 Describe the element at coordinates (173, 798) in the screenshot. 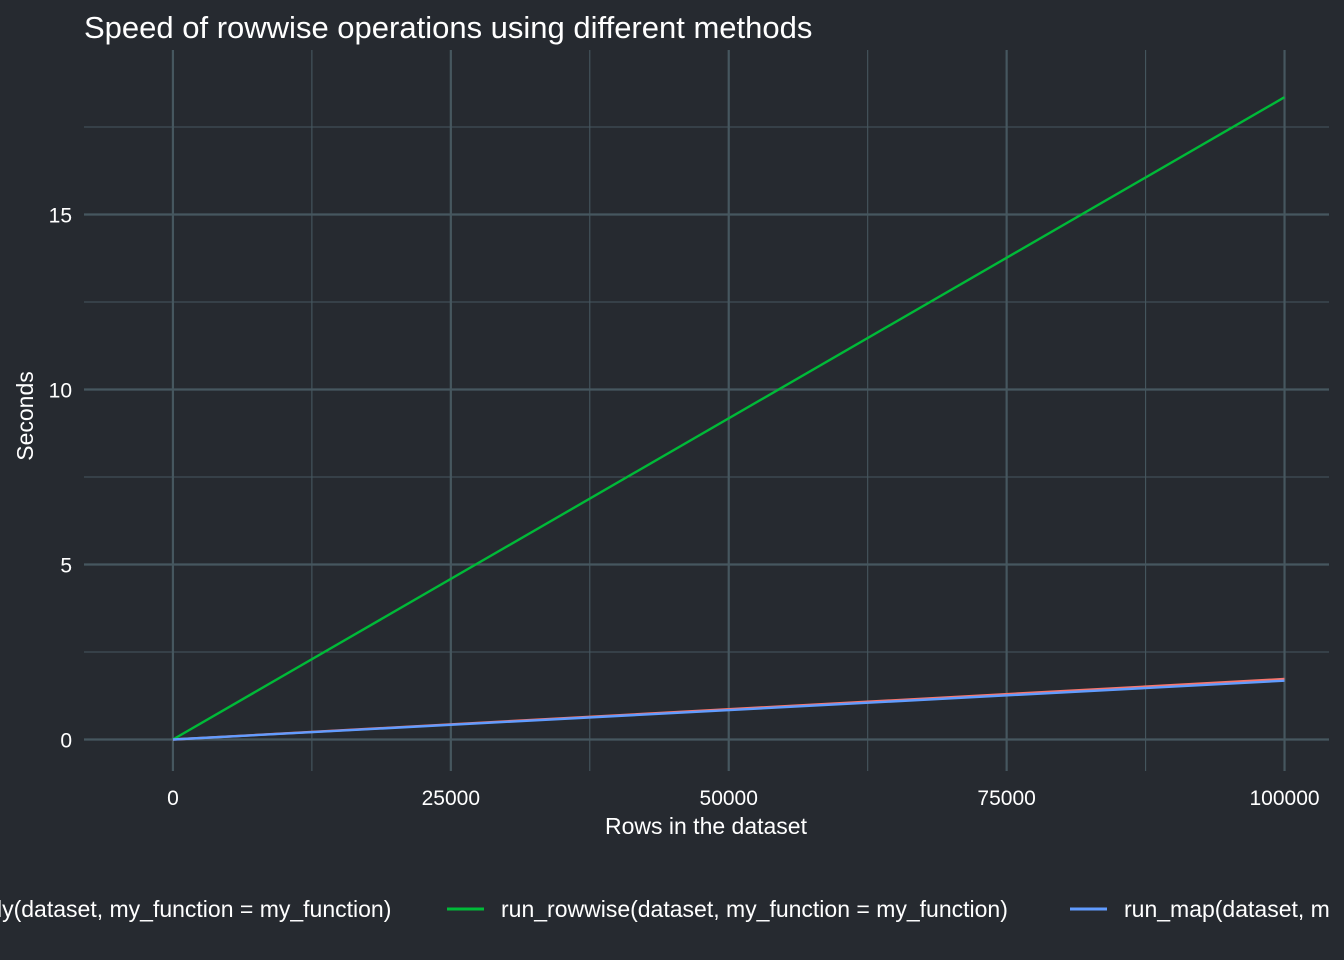

I see `x-tick-label: 0` at that location.